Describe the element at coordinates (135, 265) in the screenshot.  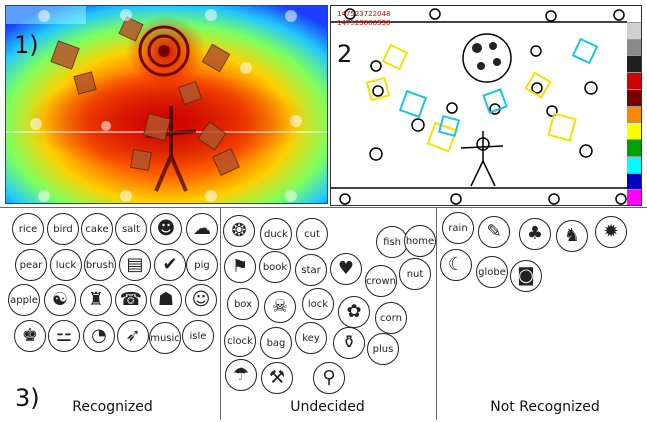
I see `burger-icon: ▤` at that location.